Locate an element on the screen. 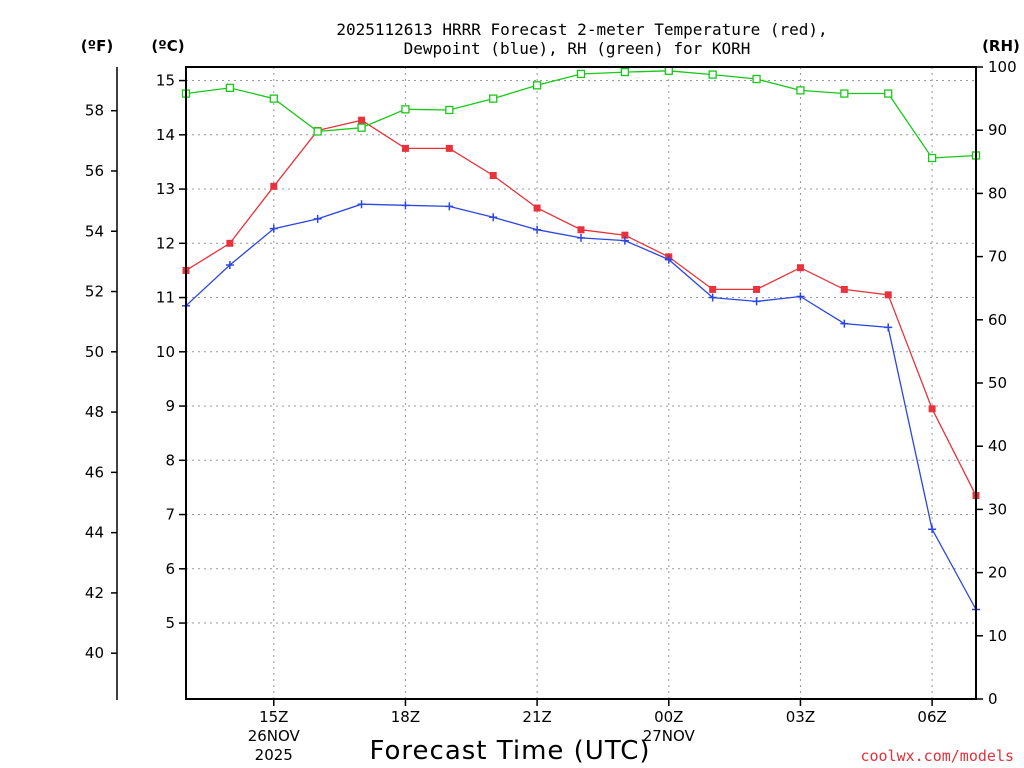 This screenshot has height=768, width=1024. fahrenheit-tick-label: 56 is located at coordinates (94, 171).